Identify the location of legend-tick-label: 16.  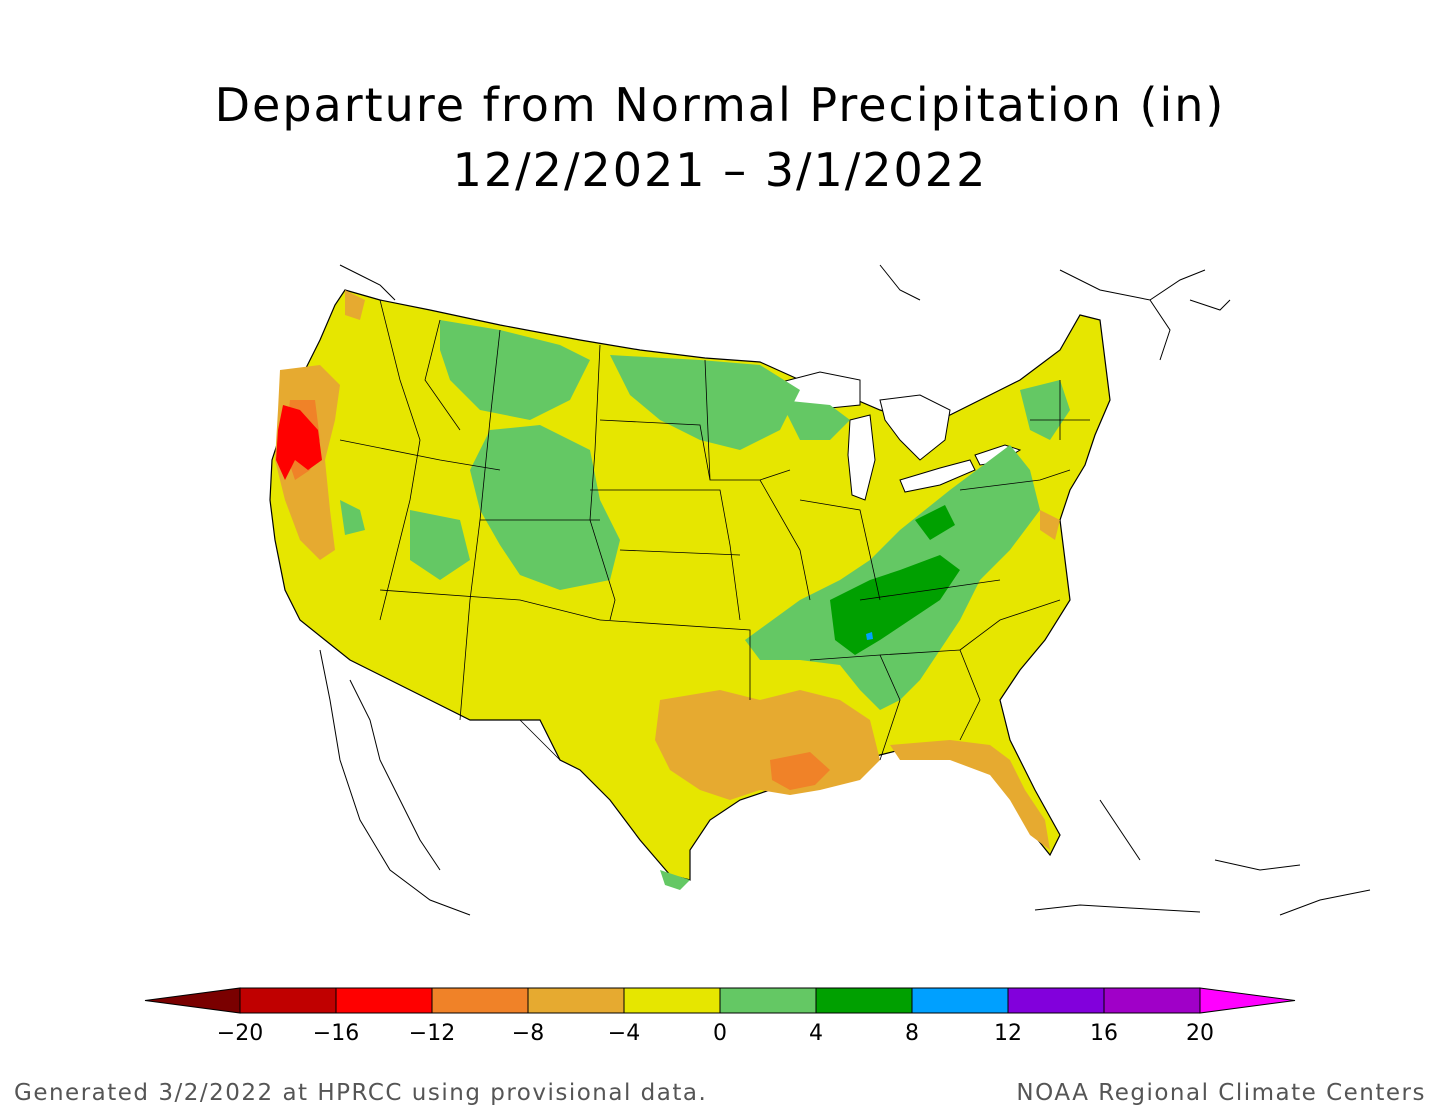
(1104, 1033).